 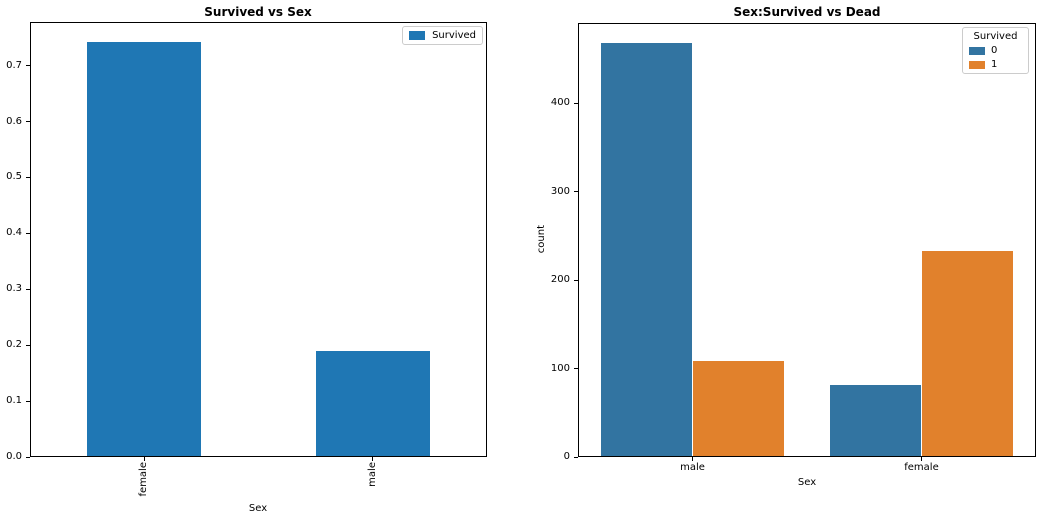 I want to click on left-chart-legend: Survived, so click(x=442, y=35).